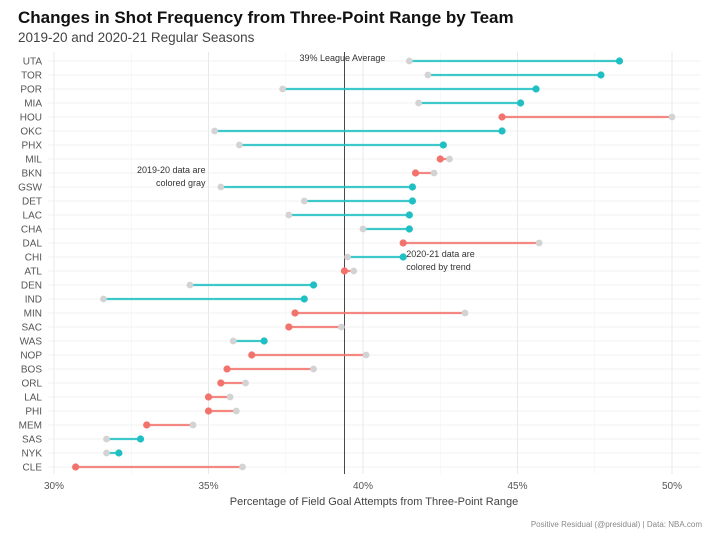 Image resolution: width=720 pixels, height=540 pixels. What do you see at coordinates (33, 104) in the screenshot?
I see `y-tick-label: MIA` at bounding box center [33, 104].